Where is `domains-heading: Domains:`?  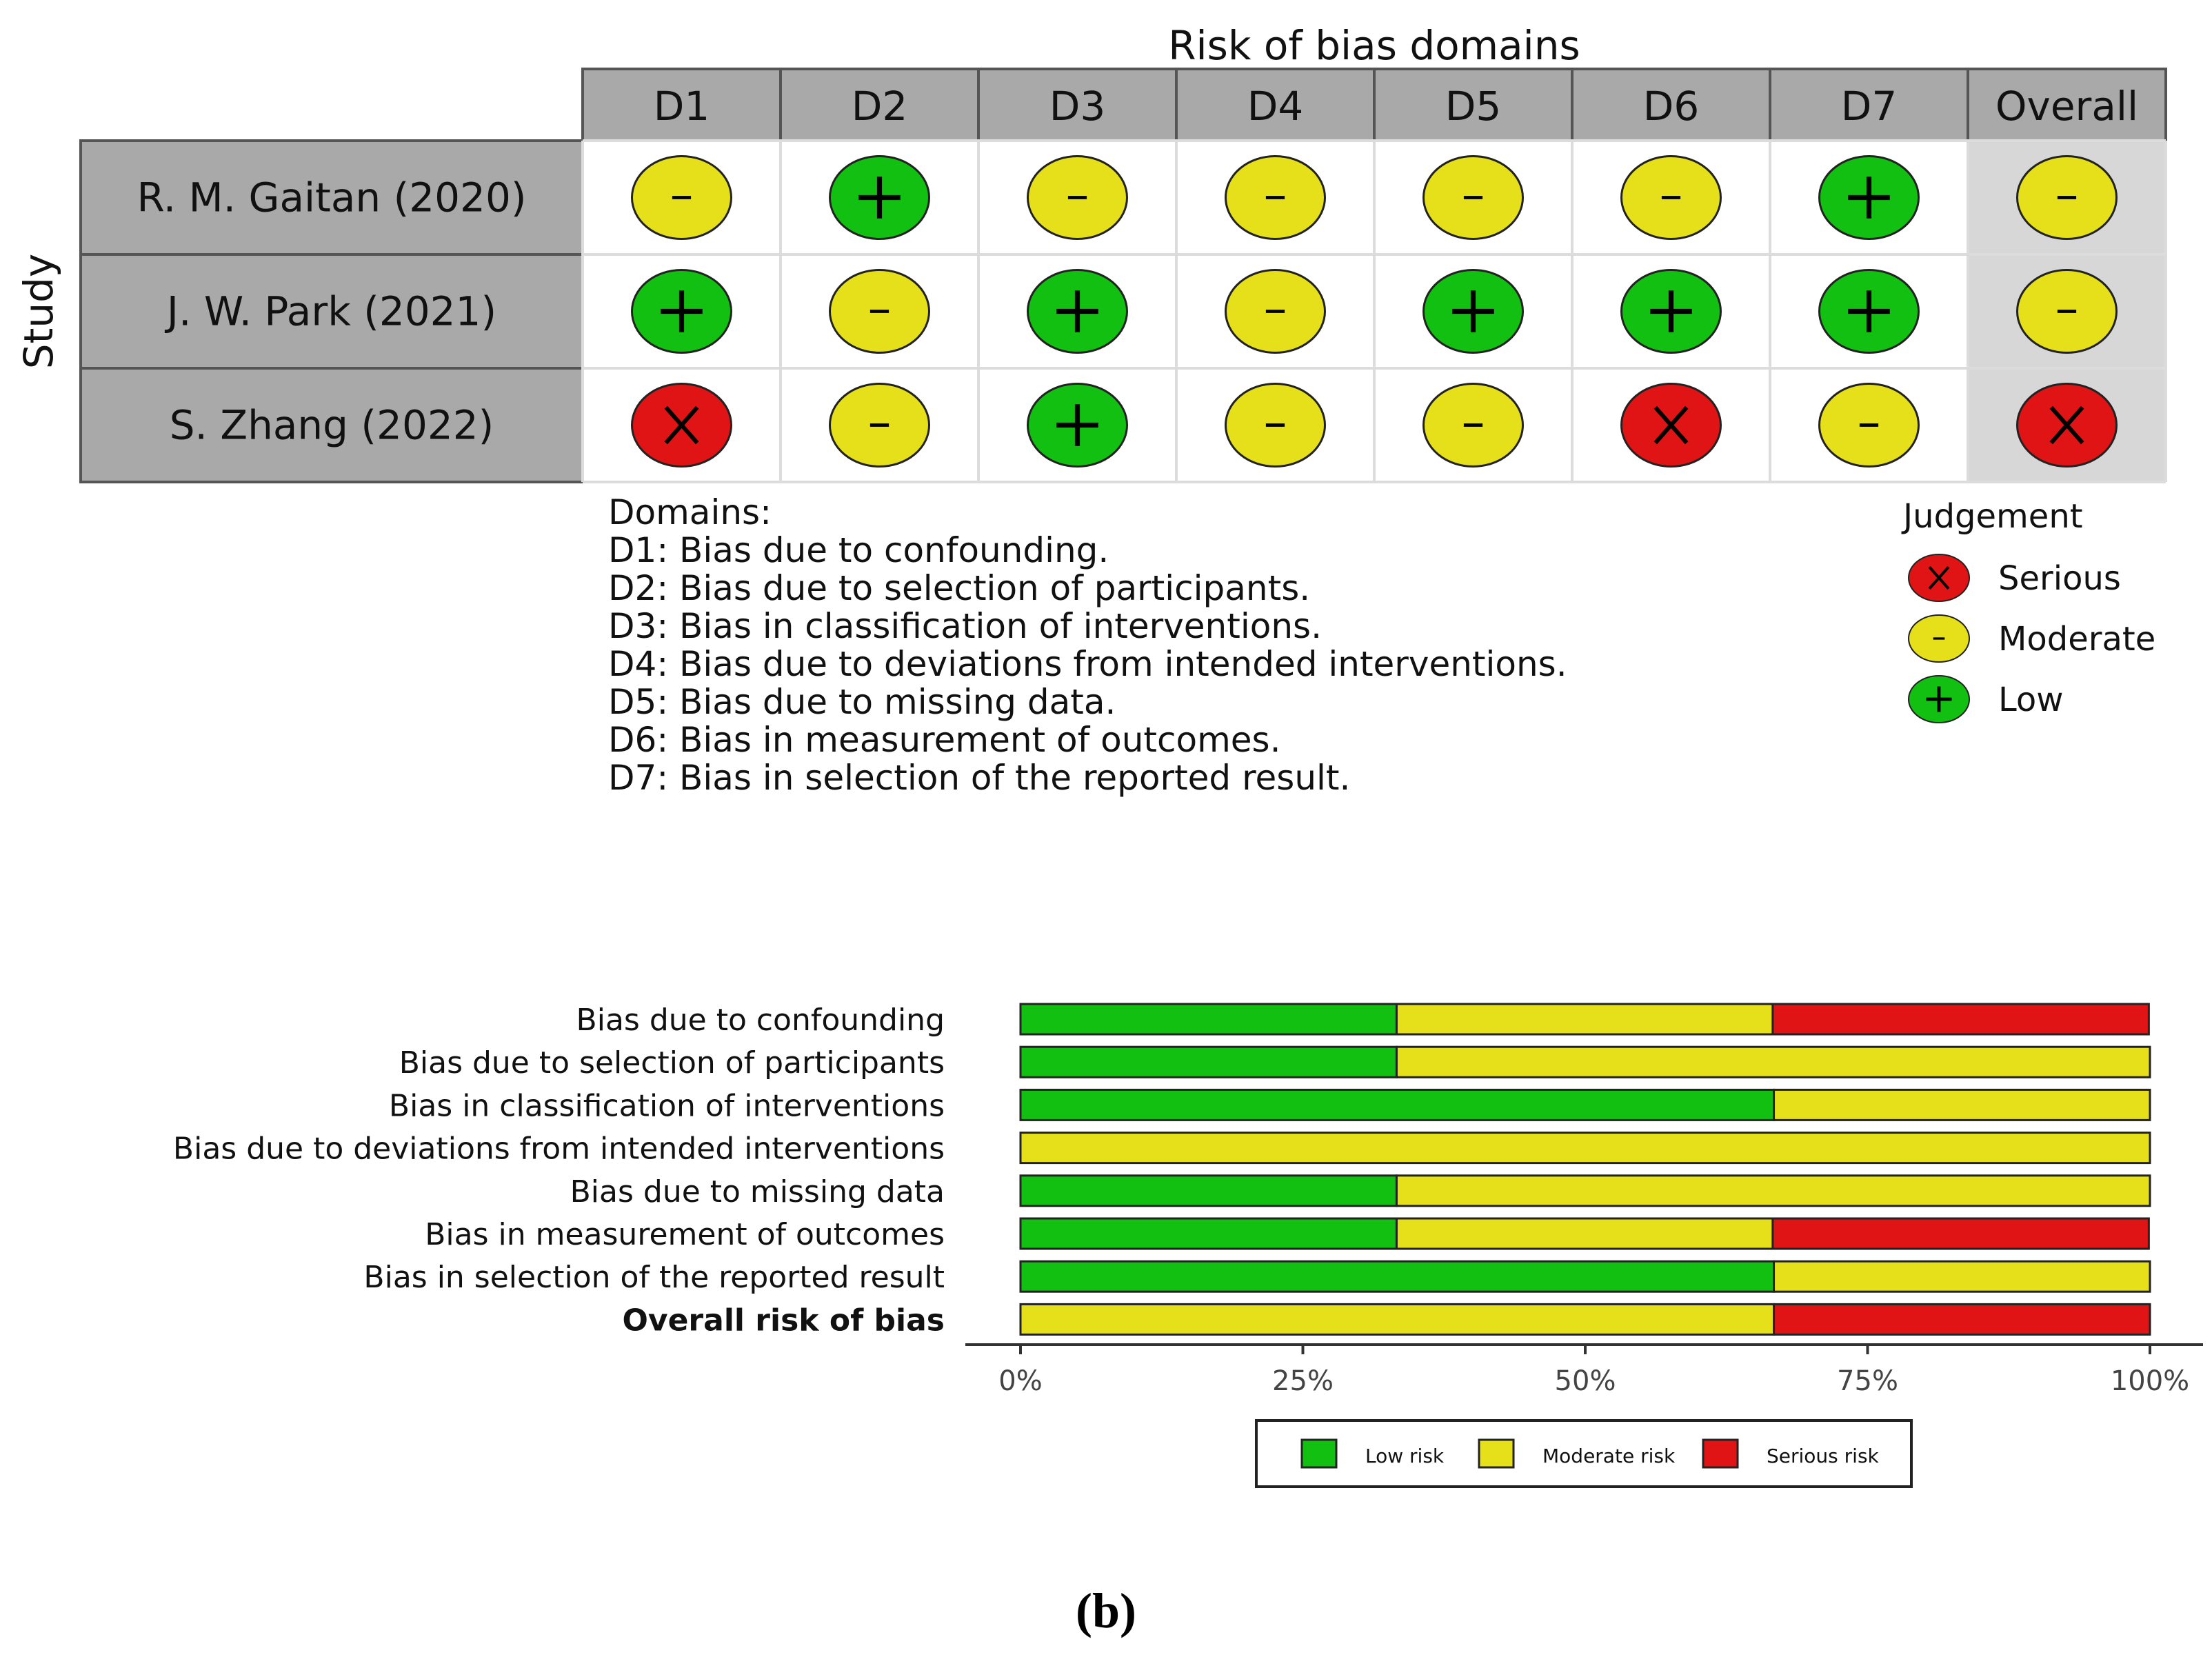 domains-heading: Domains: is located at coordinates (690, 512).